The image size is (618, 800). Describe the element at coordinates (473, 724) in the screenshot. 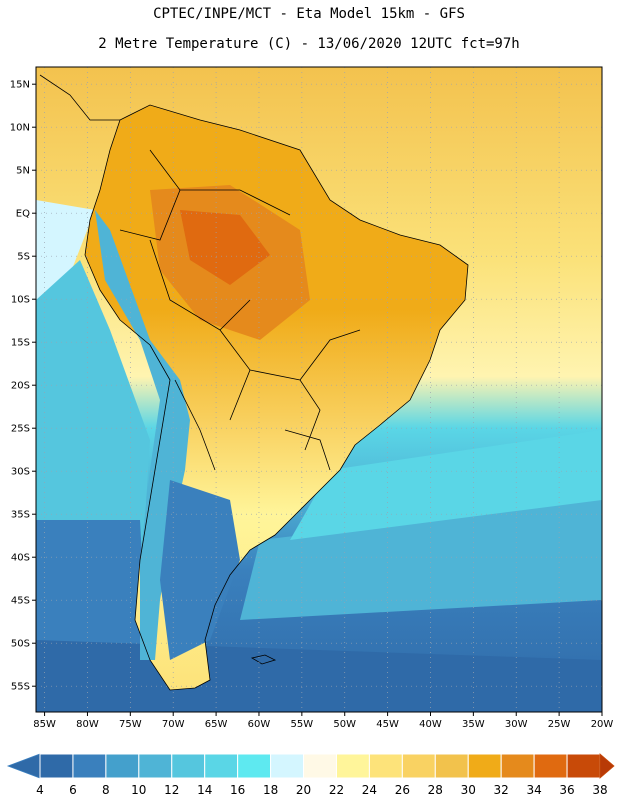

I see `lon-tick-label: 35W` at that location.